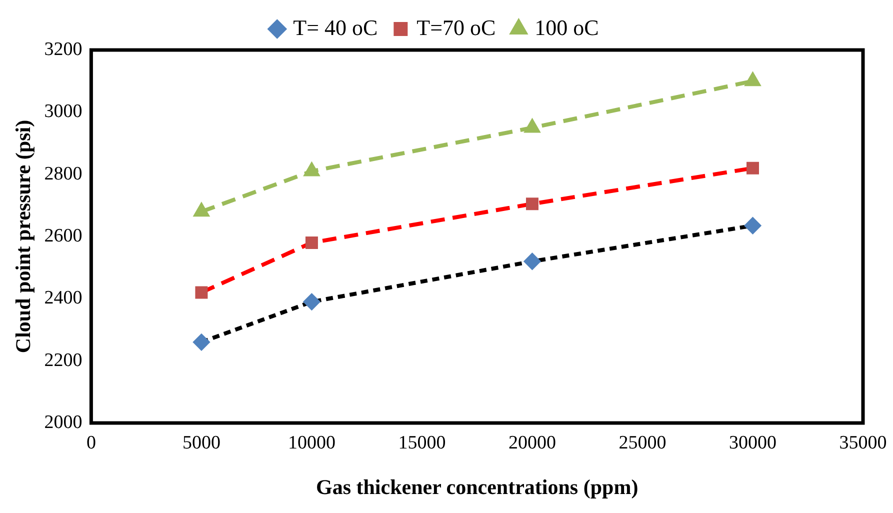  I want to click on x-tick-label: 35000, so click(863, 443).